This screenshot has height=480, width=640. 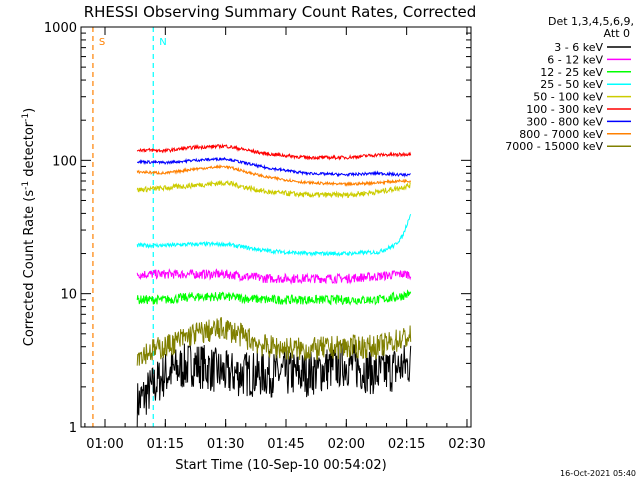 I want to click on legend-label: 6 - 12 keV, so click(x=575, y=59).